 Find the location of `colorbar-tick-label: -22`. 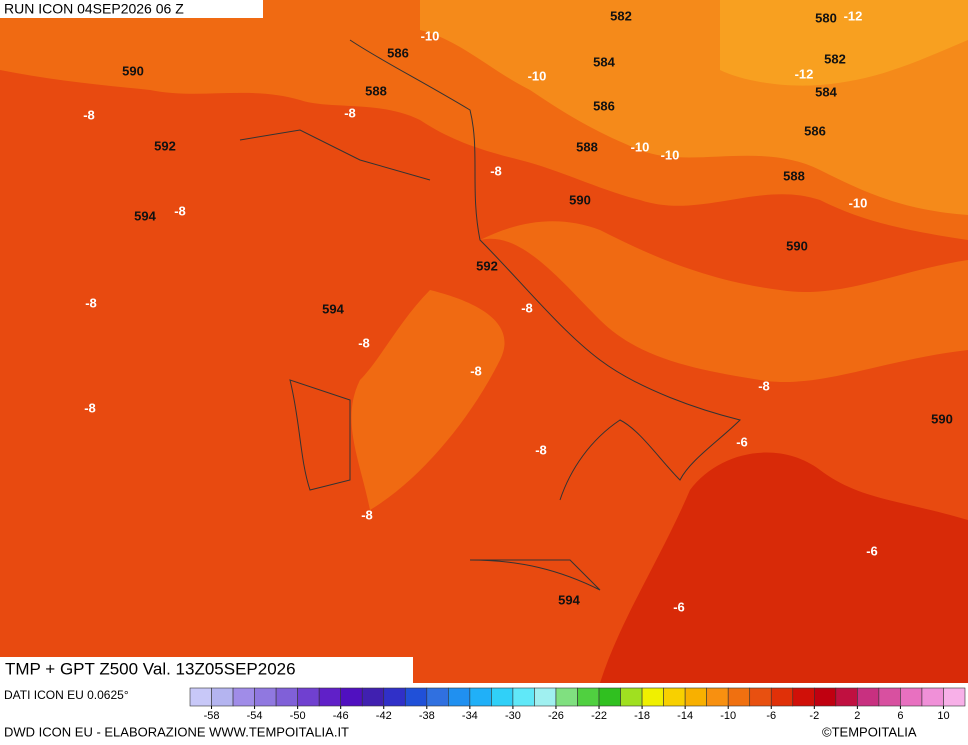

colorbar-tick-label: -22 is located at coordinates (599, 716).